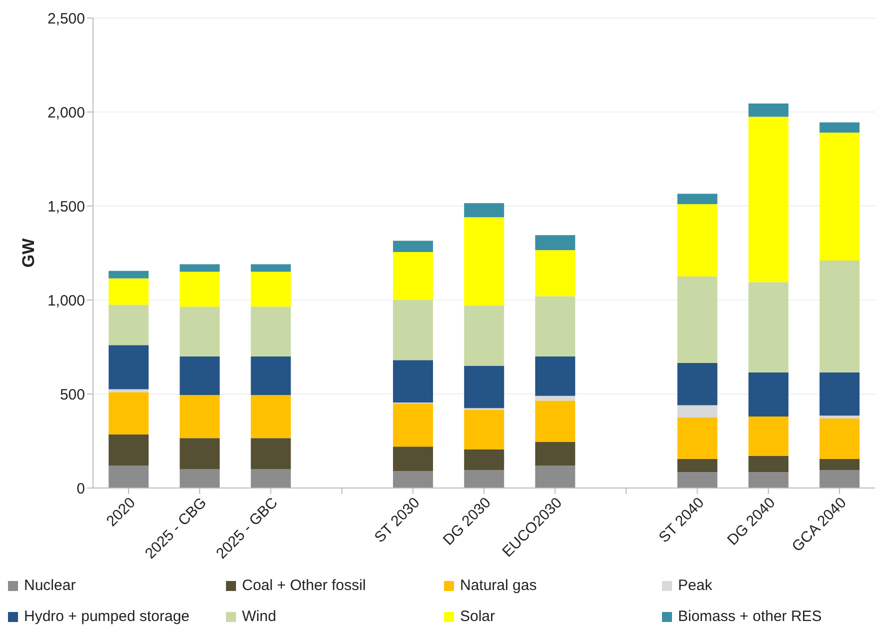 The height and width of the screenshot is (641, 888). Describe the element at coordinates (72, 395) in the screenshot. I see `y-tick-label: 500` at that location.